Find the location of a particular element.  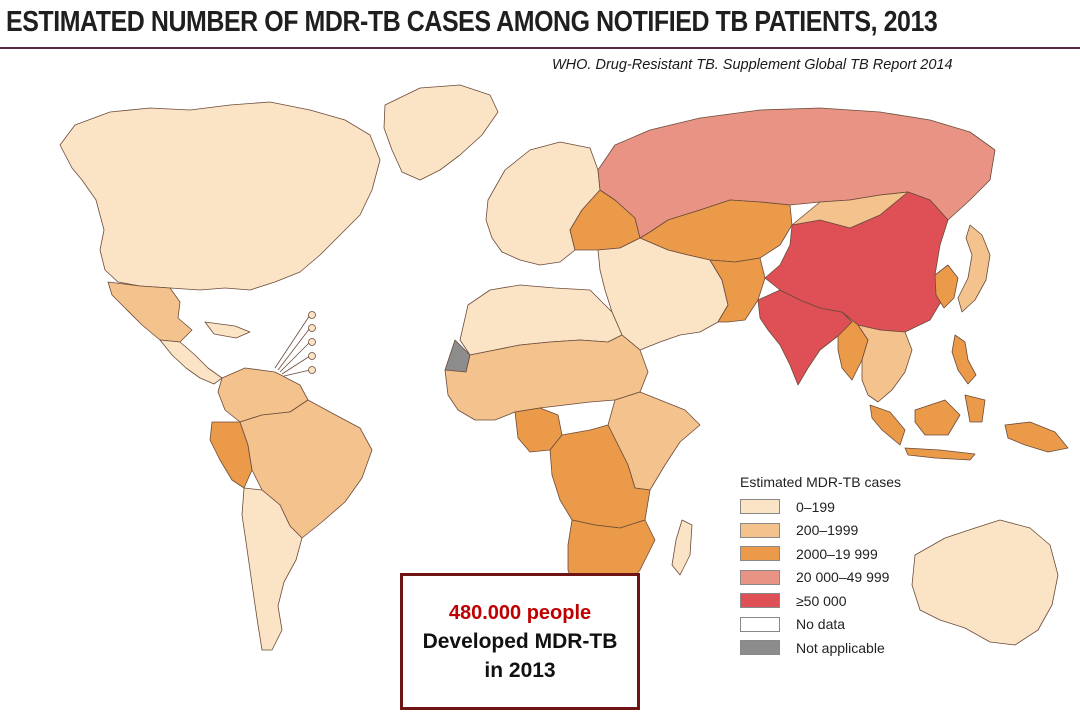

legend-label: 200–1999 is located at coordinates (827, 530).